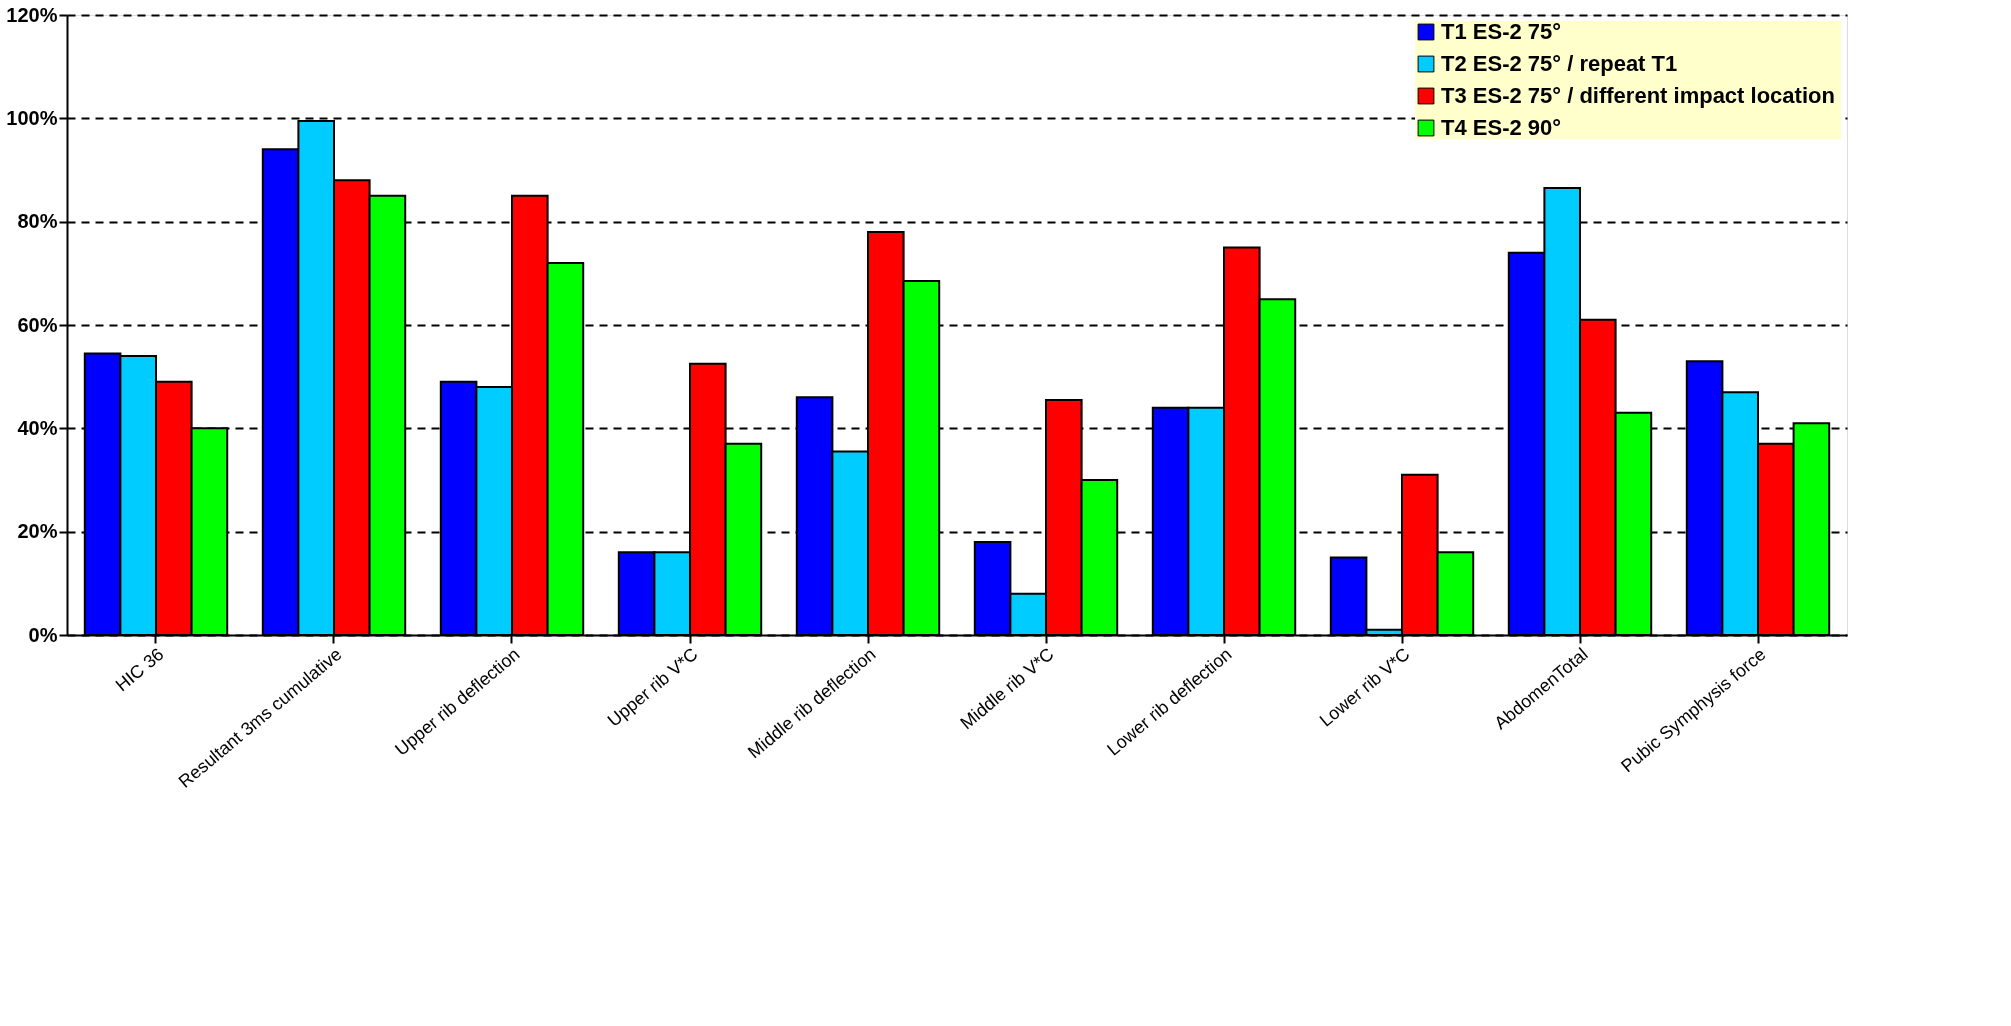 The image size is (2011, 1026). Describe the element at coordinates (37, 324) in the screenshot. I see `y-tick-label: 60%` at that location.